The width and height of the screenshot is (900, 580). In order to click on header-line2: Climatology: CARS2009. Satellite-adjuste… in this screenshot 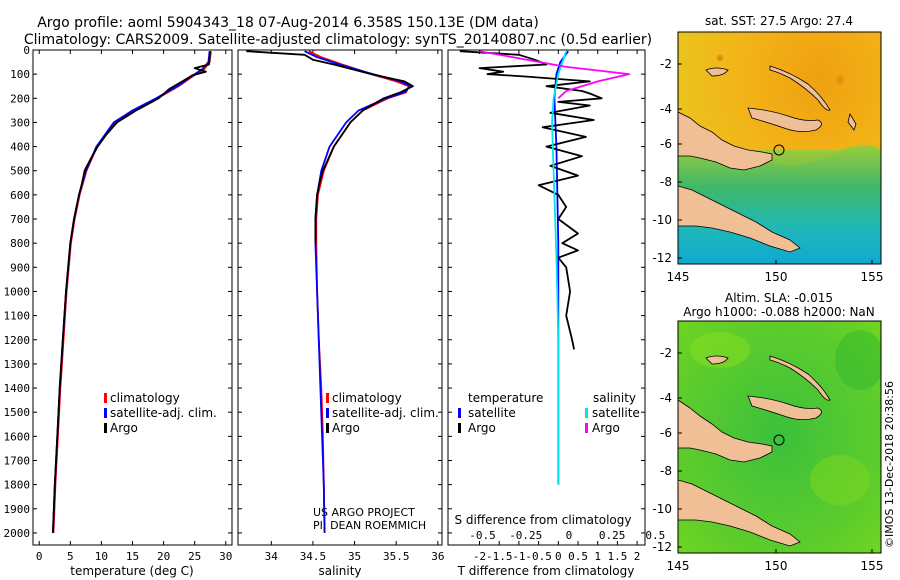, I will do `click(338, 40)`.